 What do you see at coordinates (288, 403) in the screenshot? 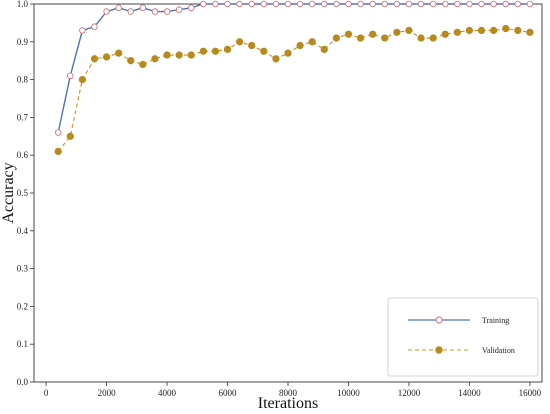
I see `x-axis-title: Iterations` at bounding box center [288, 403].